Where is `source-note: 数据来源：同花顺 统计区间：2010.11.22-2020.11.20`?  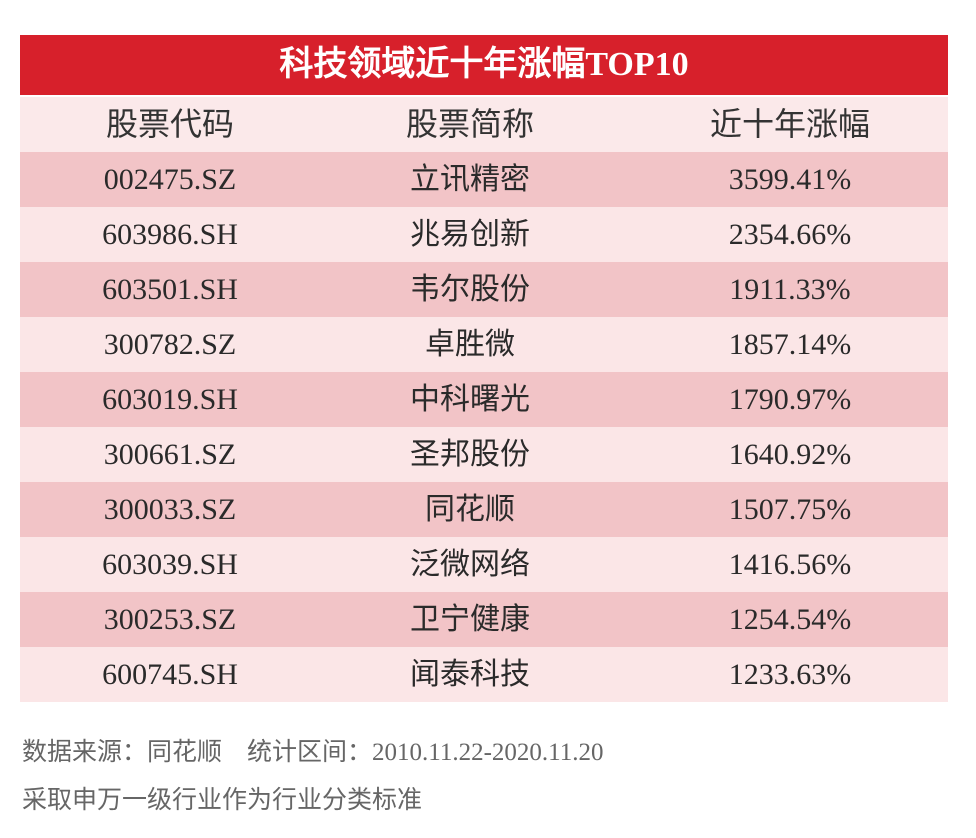
source-note: 数据来源：同花顺 统计区间：2010.11.22-2020.11.20 is located at coordinates (313, 752).